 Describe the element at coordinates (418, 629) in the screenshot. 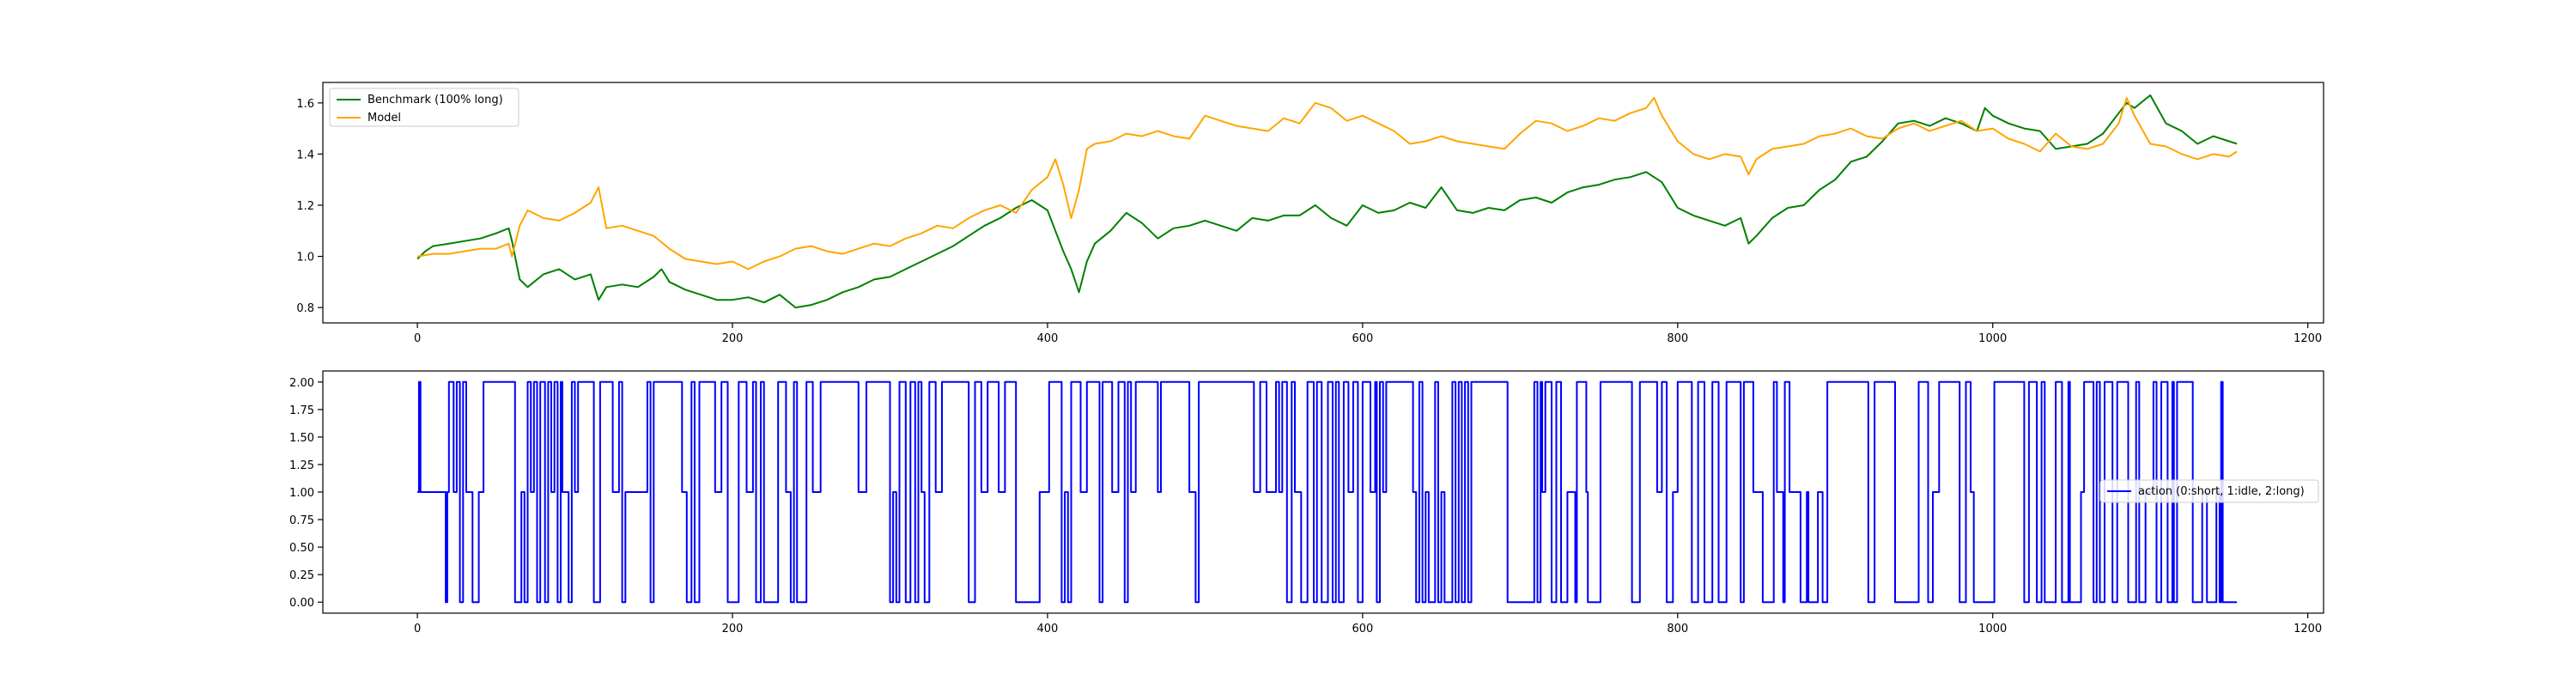

I see `bottom-xtick-label: 0` at that location.